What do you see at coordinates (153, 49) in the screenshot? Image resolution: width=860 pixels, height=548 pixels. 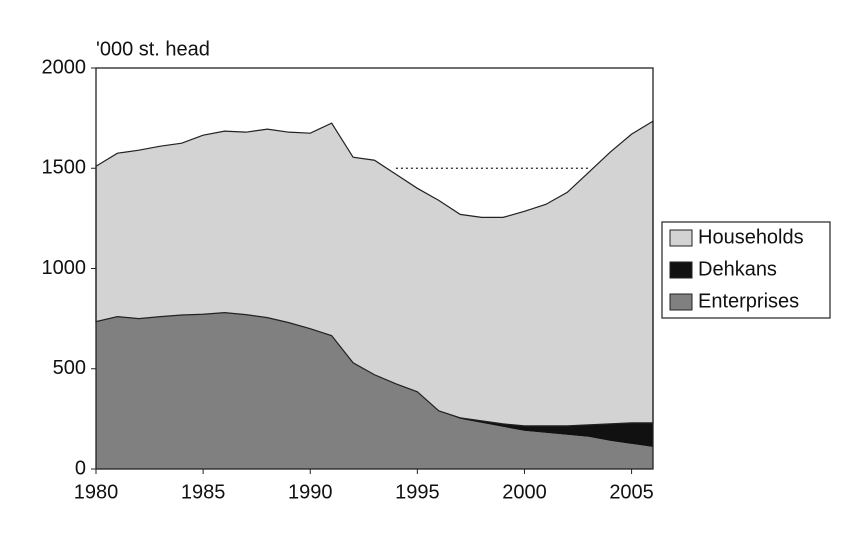 I see `y-axis-label: '000 st. head` at bounding box center [153, 49].